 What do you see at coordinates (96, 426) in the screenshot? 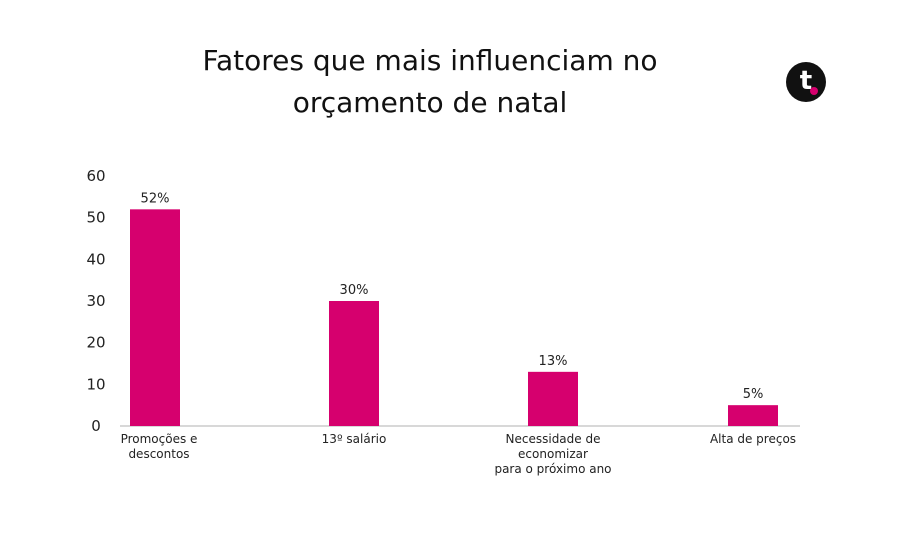
I see `y-tick-label: 0` at bounding box center [96, 426].